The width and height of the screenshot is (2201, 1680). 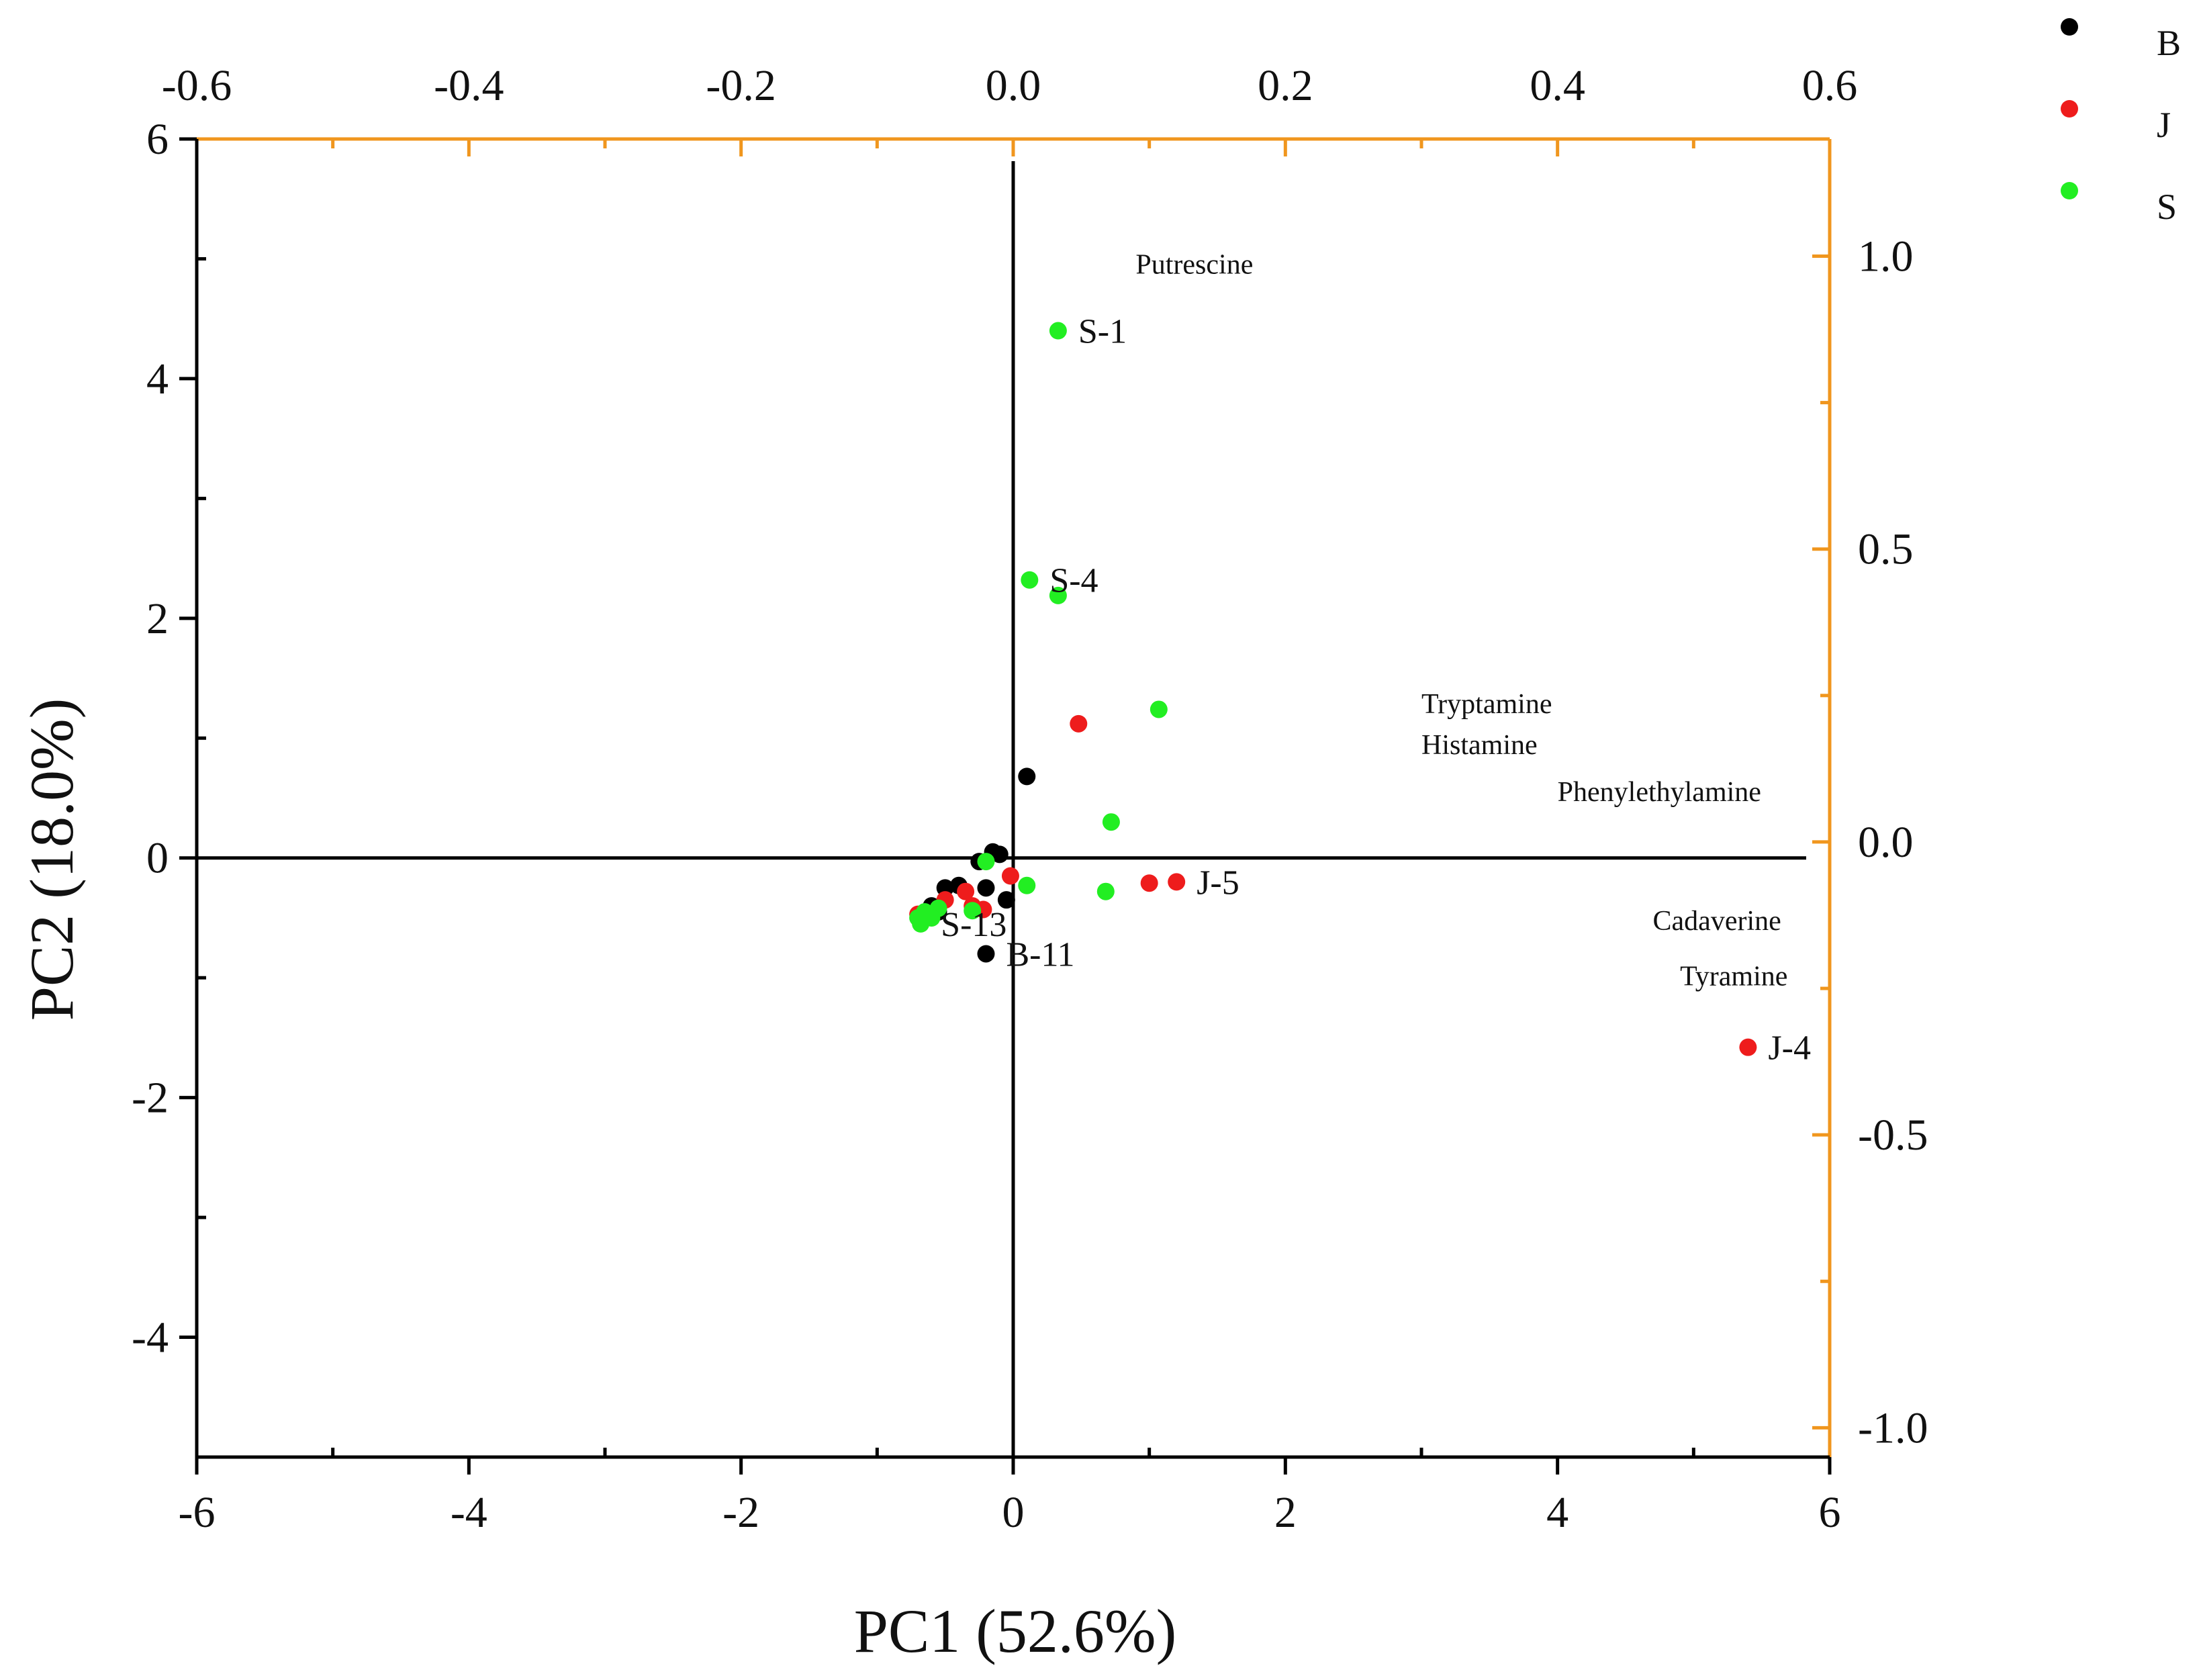 I want to click on x-tick-label: 2, so click(x=1286, y=1513).